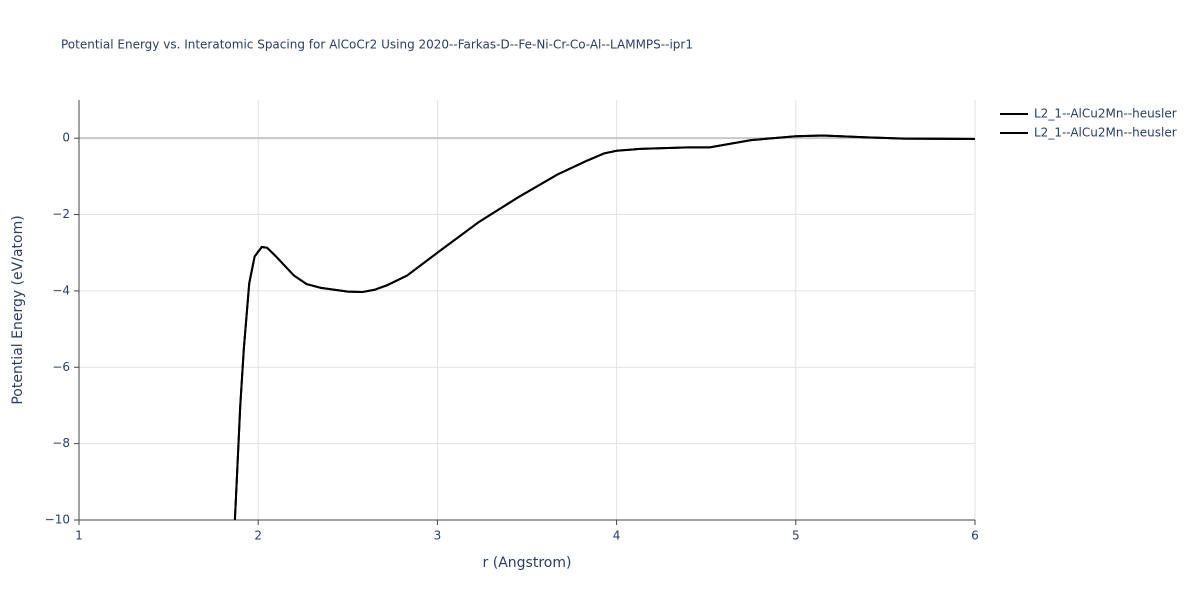 This screenshot has height=600, width=1200. I want to click on x-tick-label: 5, so click(796, 536).